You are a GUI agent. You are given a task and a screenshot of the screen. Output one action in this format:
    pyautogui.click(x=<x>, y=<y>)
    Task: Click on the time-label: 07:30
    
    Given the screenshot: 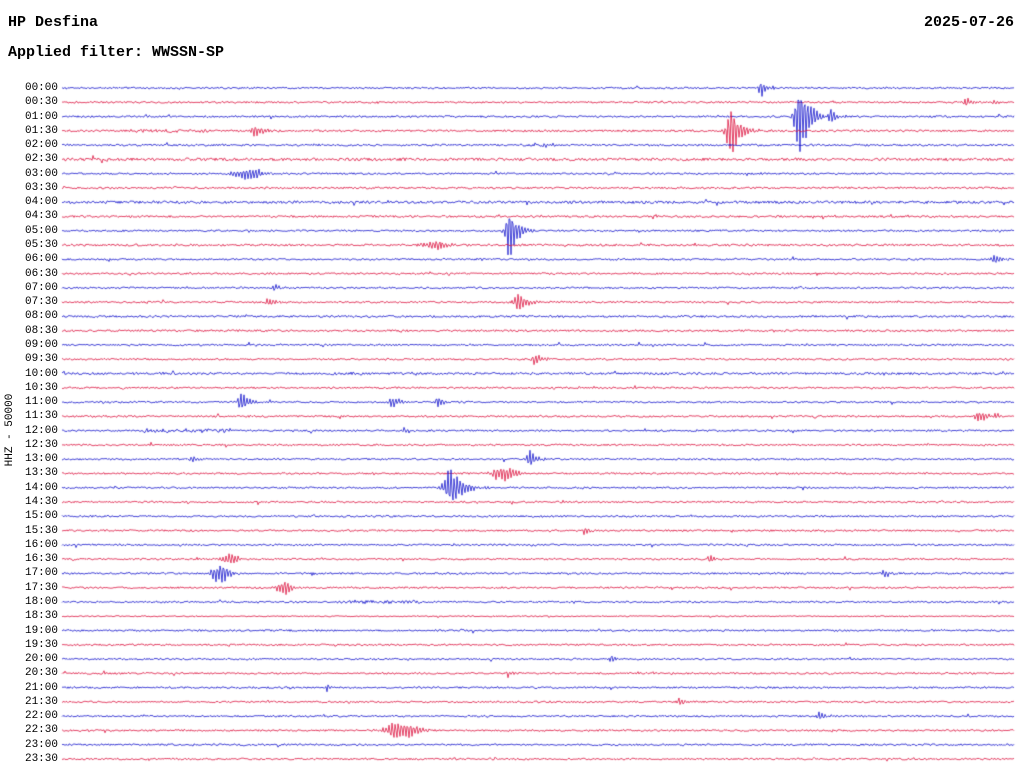 What is the action you would take?
    pyautogui.click(x=41, y=302)
    